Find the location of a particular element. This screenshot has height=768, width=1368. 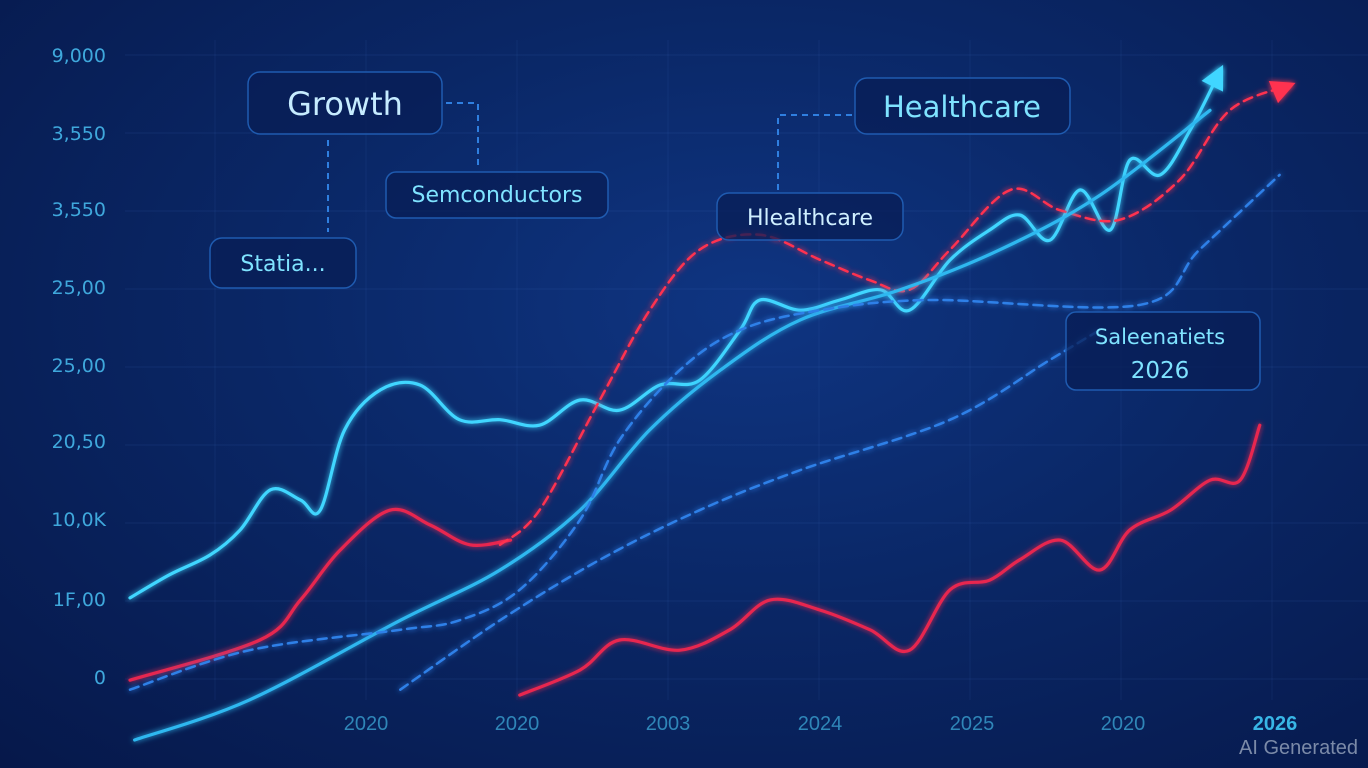

callout-healthcare-mid: Hlealthcare is located at coordinates (810, 216).